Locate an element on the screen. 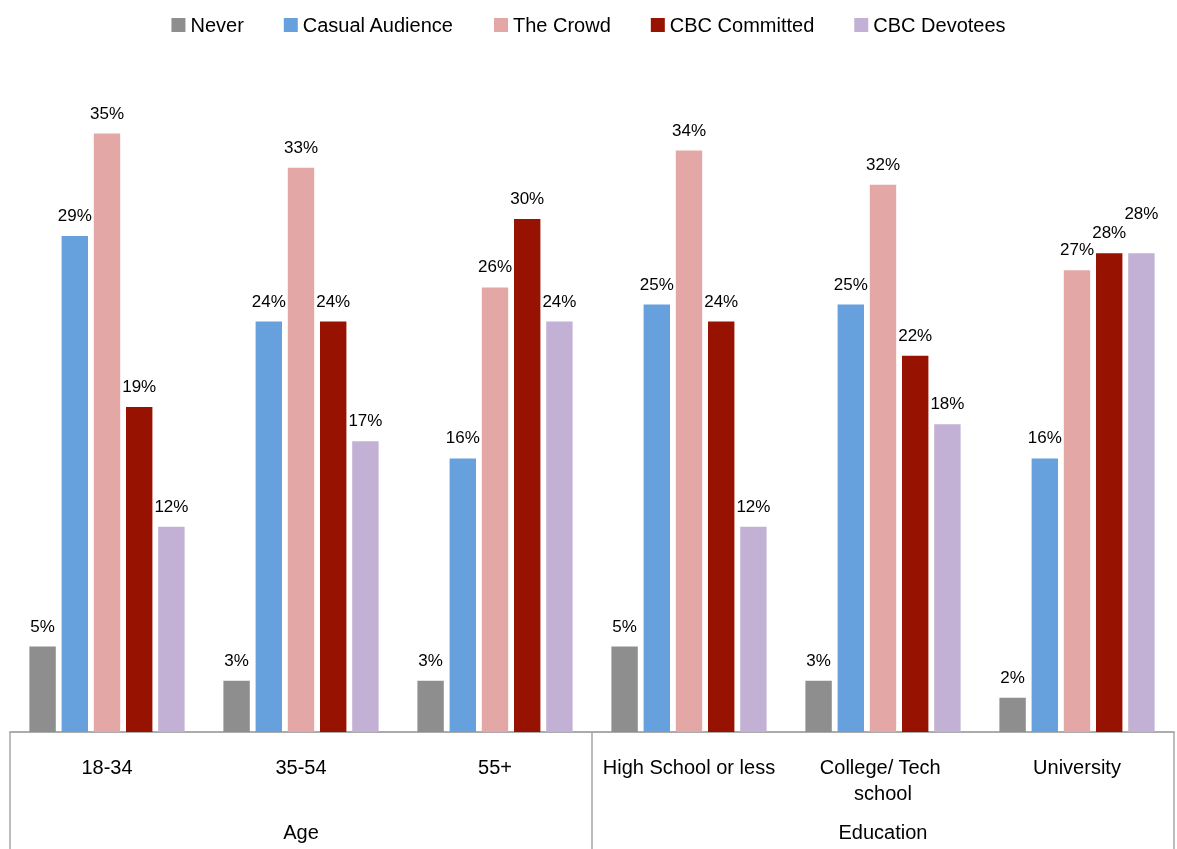 This screenshot has width=1177, height=849. x-tick-label: 55+ is located at coordinates (495, 767).